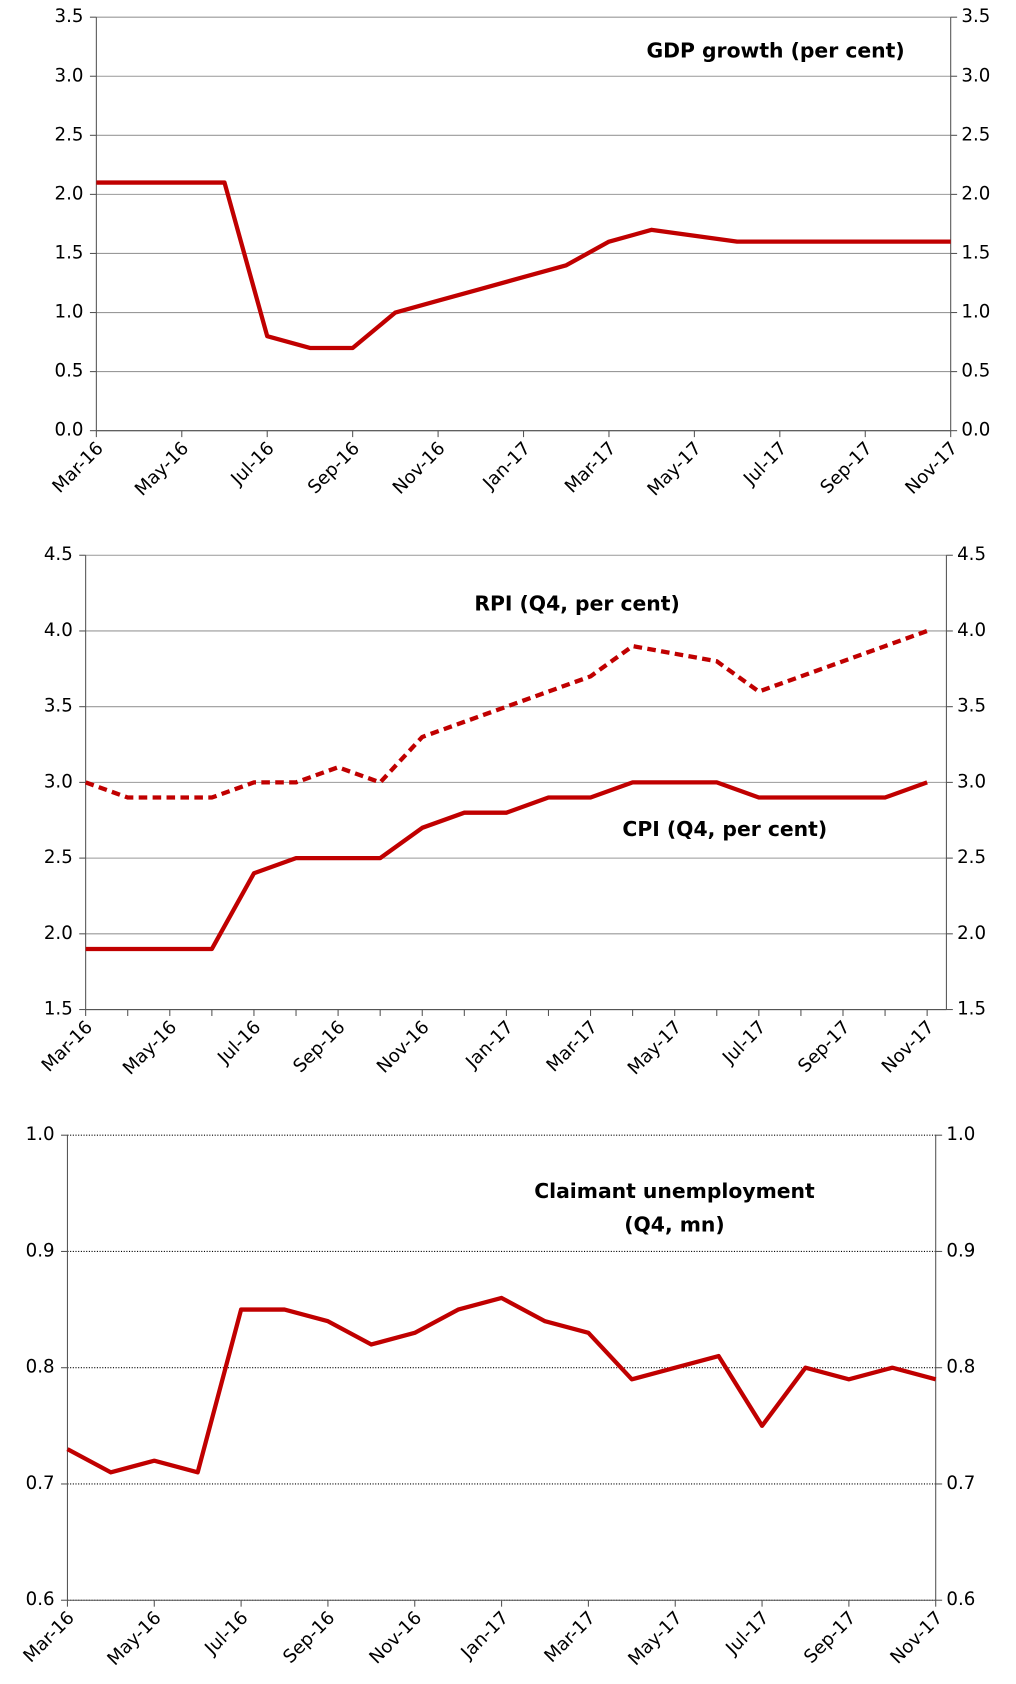 This screenshot has width=1016, height=1684. Describe the element at coordinates (674, 1224) in the screenshot. I see `chart-title: (Q4, mn)` at that location.